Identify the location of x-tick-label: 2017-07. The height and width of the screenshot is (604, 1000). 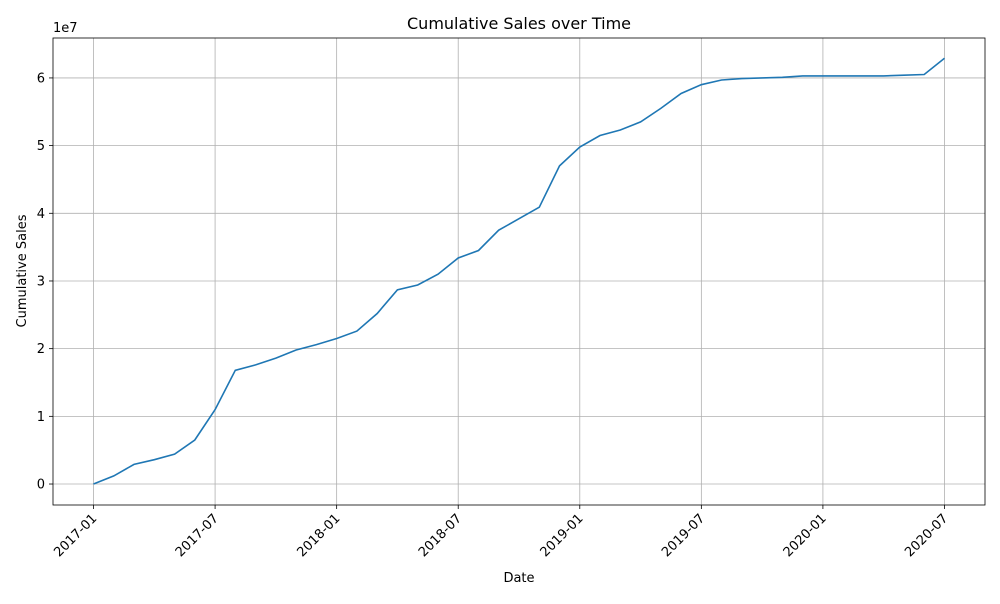
(197, 535).